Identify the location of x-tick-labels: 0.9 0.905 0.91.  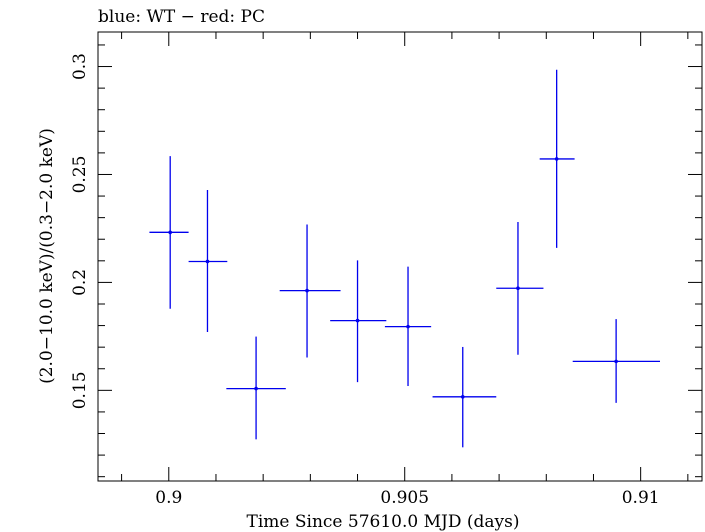
(407, 498).